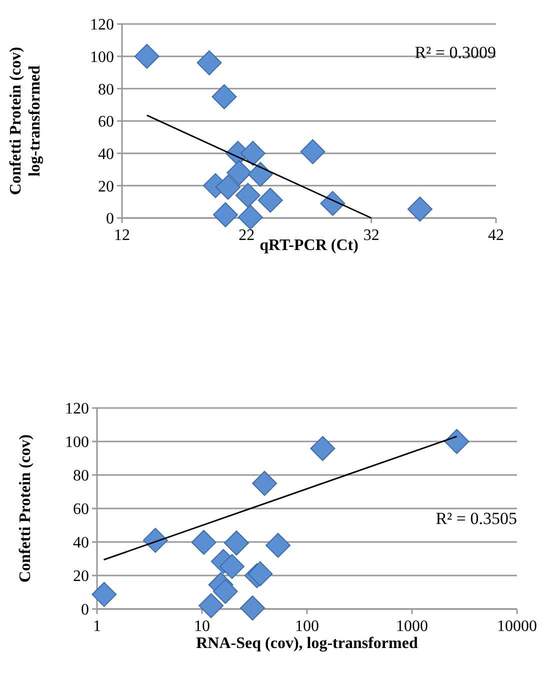 The image size is (550, 682). Describe the element at coordinates (412, 626) in the screenshot. I see `x-tick-label: 1000` at that location.